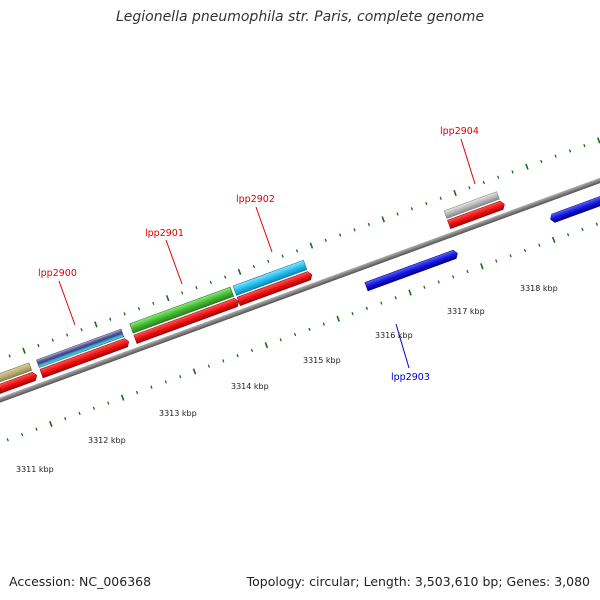 The width and height of the screenshot is (600, 600). Describe the element at coordinates (459, 131) in the screenshot. I see `gene-label-lpp2904: lpp2904` at that location.